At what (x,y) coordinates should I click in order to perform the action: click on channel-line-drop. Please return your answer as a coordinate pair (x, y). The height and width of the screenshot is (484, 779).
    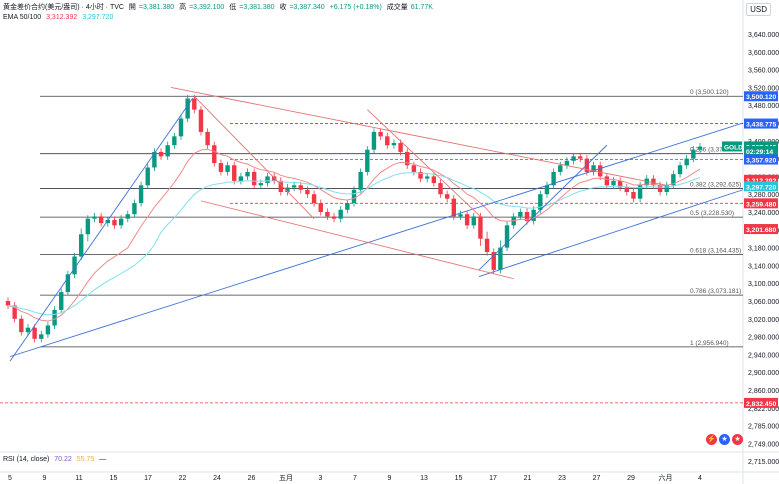
    Looking at the image, I should click on (254, 157).